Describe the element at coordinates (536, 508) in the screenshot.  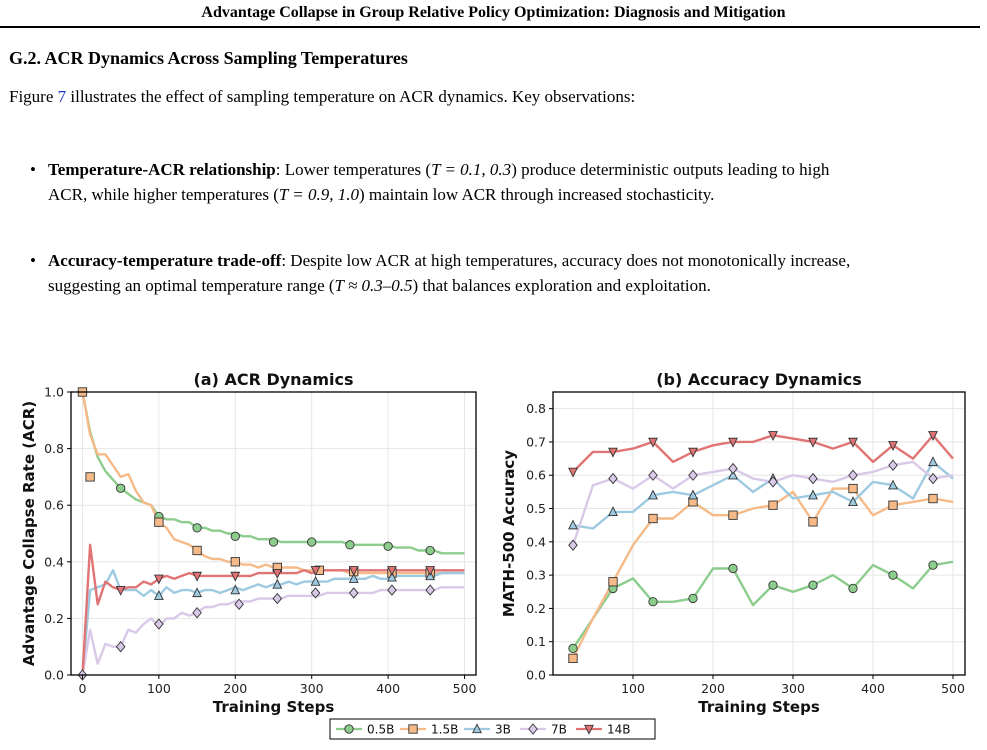
I see `y-tick-label: 0.5` at that location.